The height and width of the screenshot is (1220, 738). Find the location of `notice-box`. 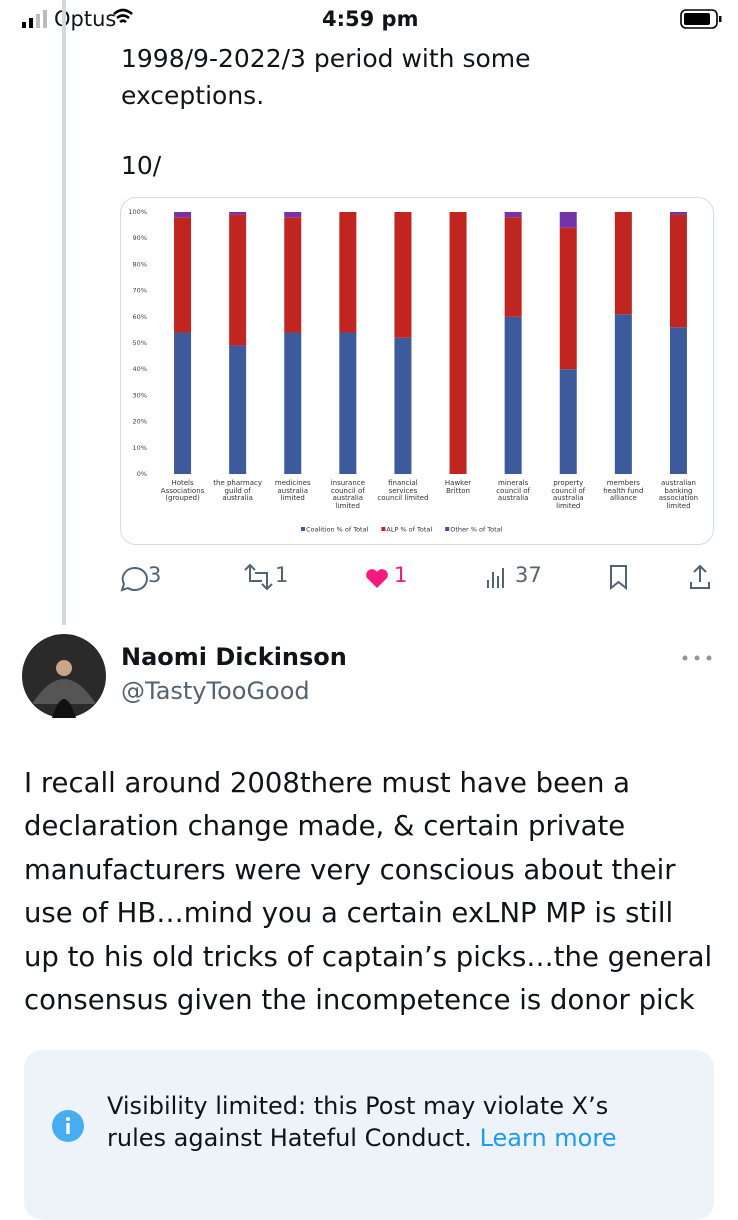

notice-box is located at coordinates (369, 1135).